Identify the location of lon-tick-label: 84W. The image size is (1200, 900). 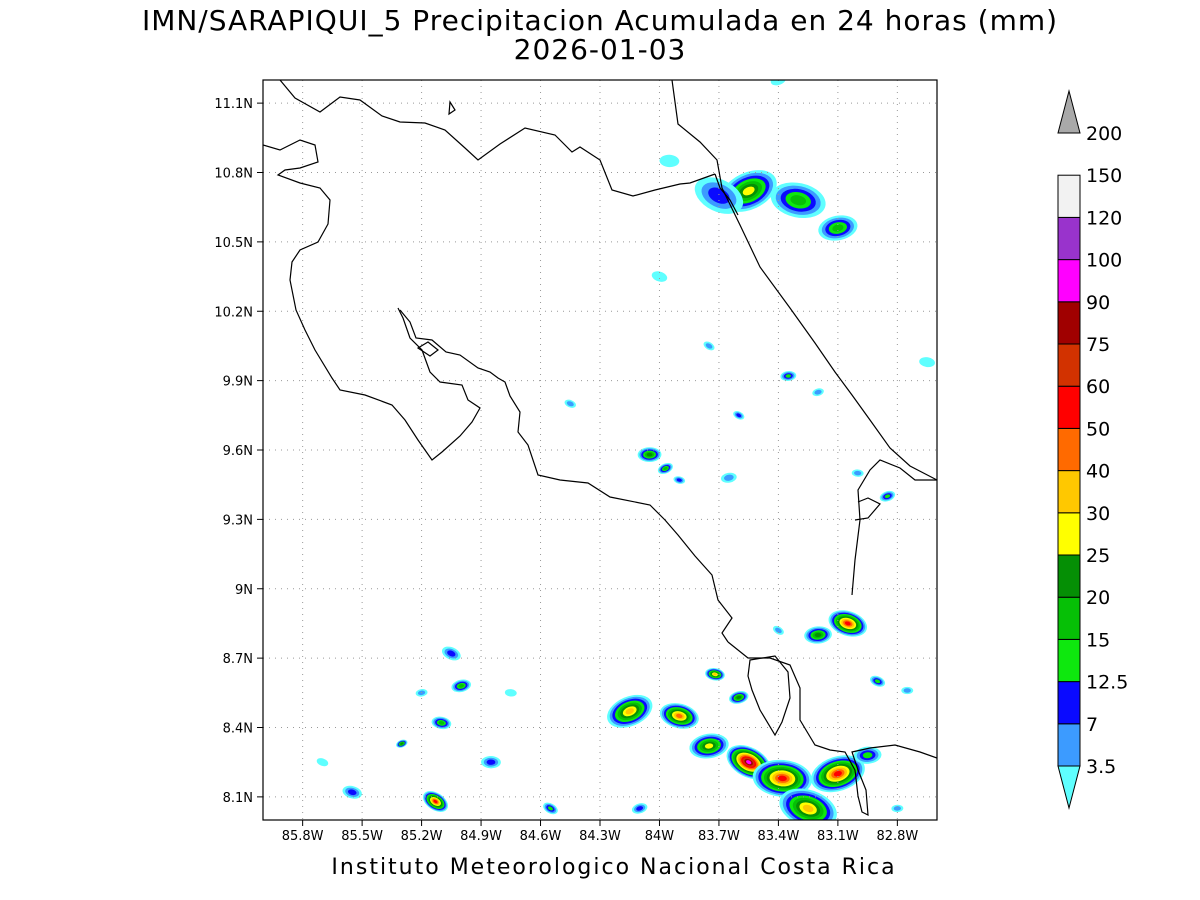
(660, 836).